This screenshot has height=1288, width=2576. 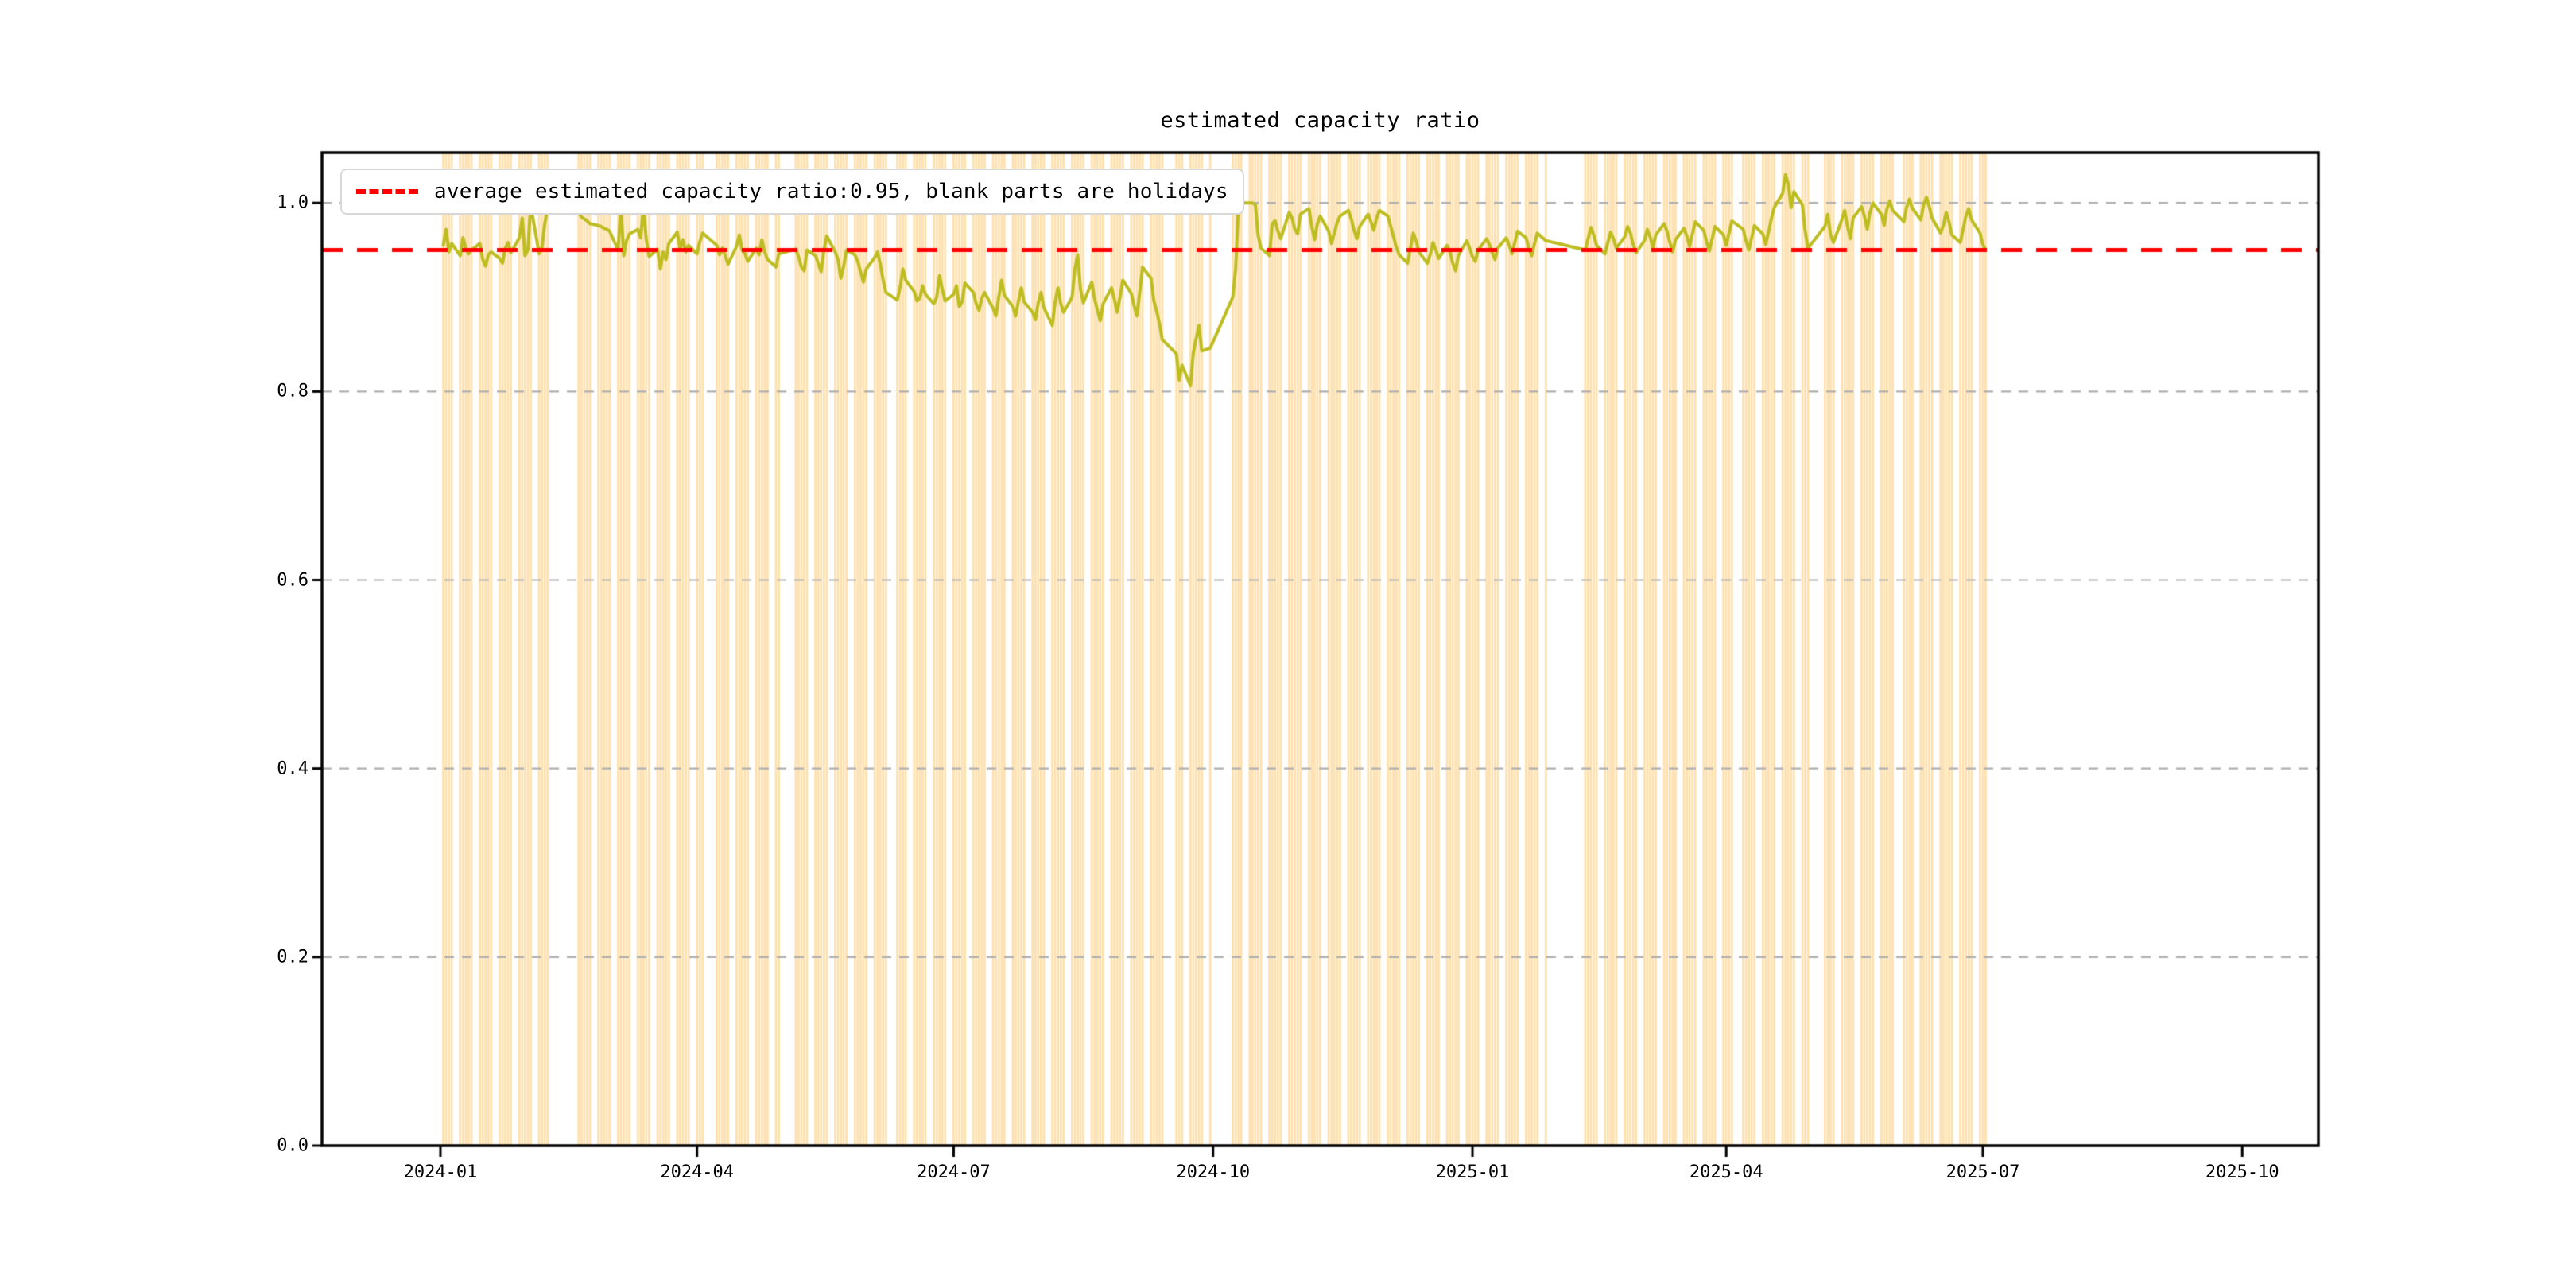 What do you see at coordinates (292, 392) in the screenshot?
I see `y-axis-tick-label: 0.8` at bounding box center [292, 392].